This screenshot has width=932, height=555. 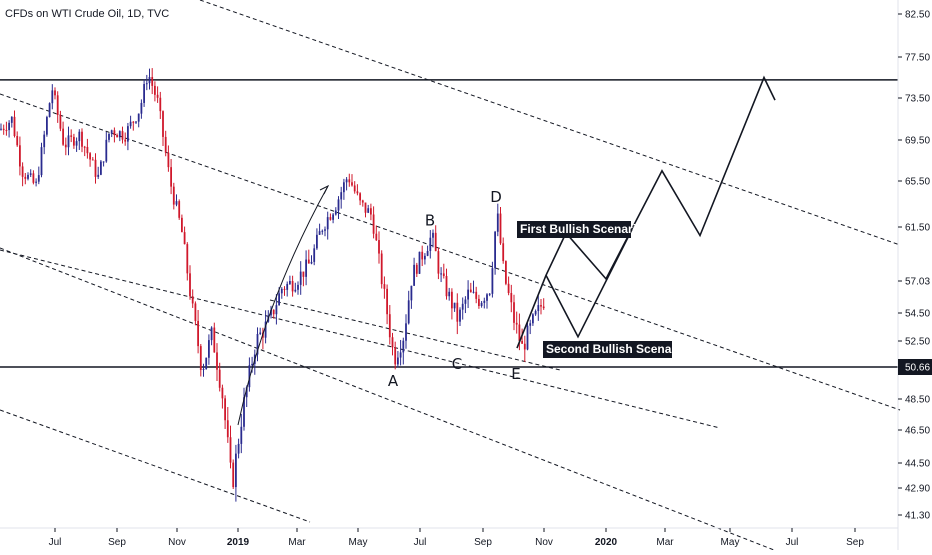 I want to click on y-tick-label: 77.50, so click(x=917, y=58).